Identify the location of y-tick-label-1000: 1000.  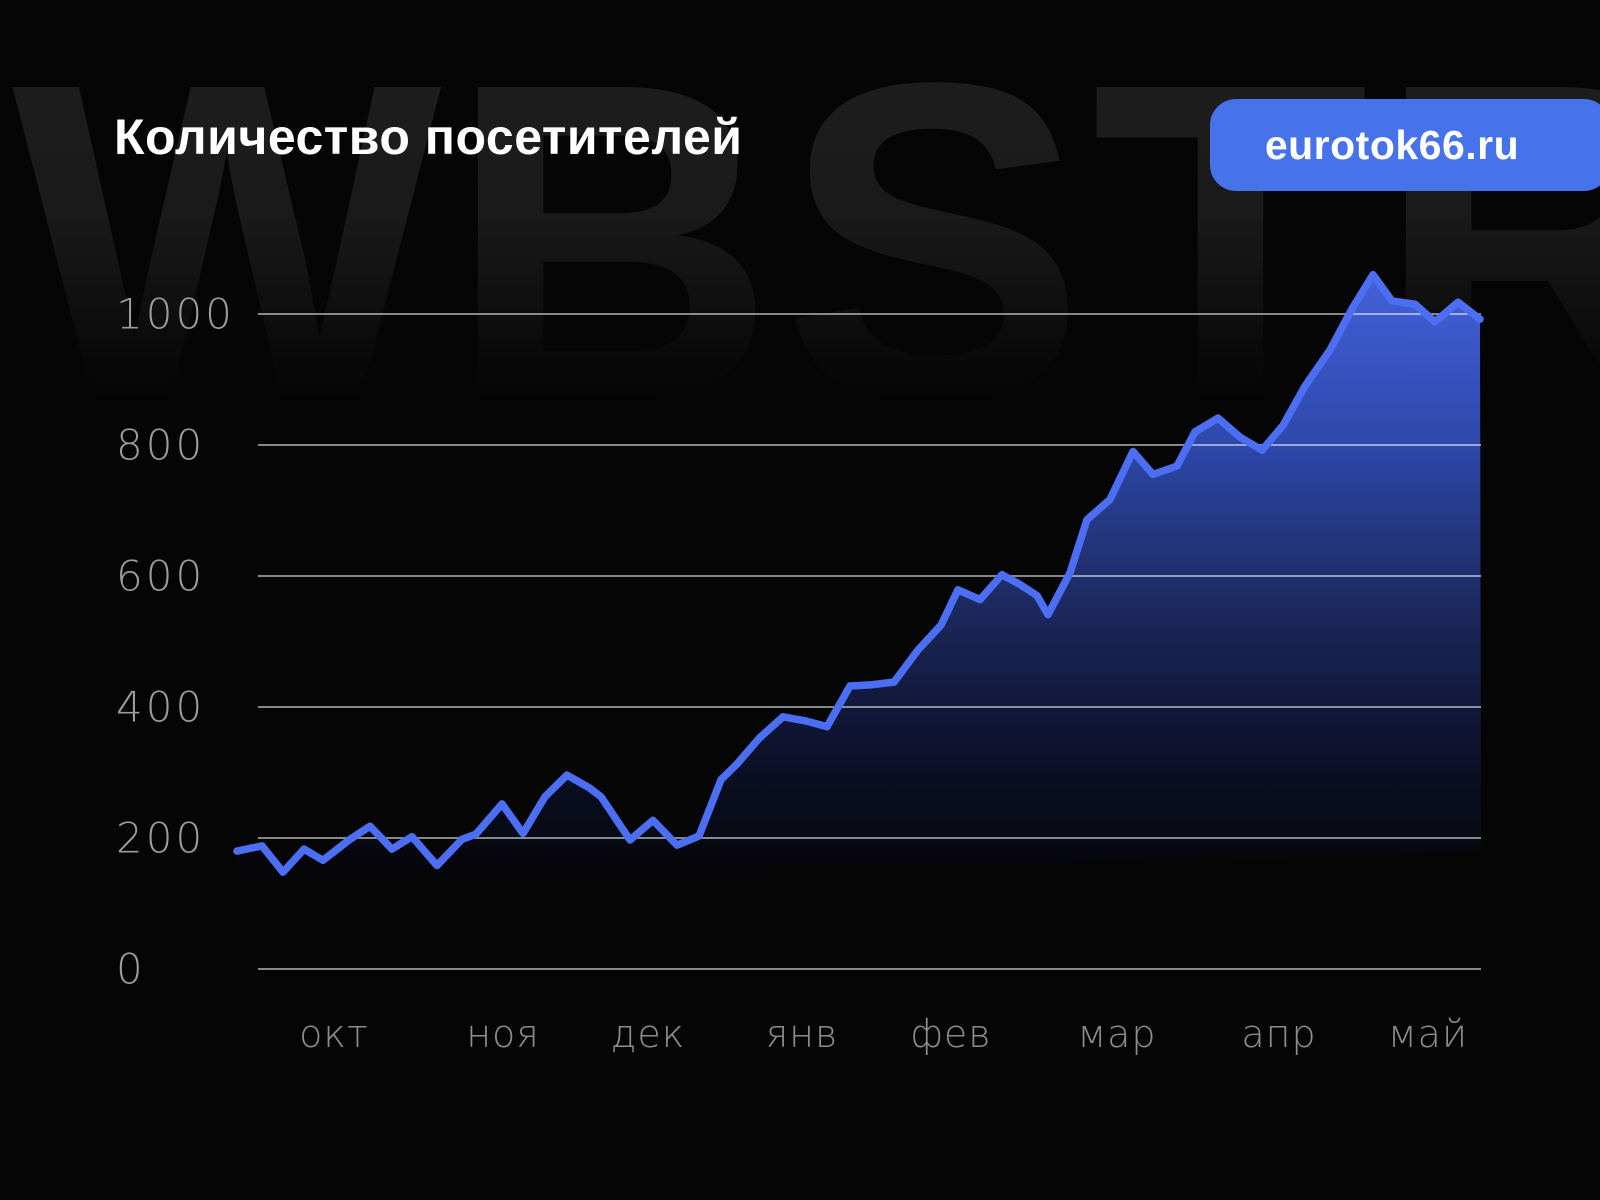
(175, 314).